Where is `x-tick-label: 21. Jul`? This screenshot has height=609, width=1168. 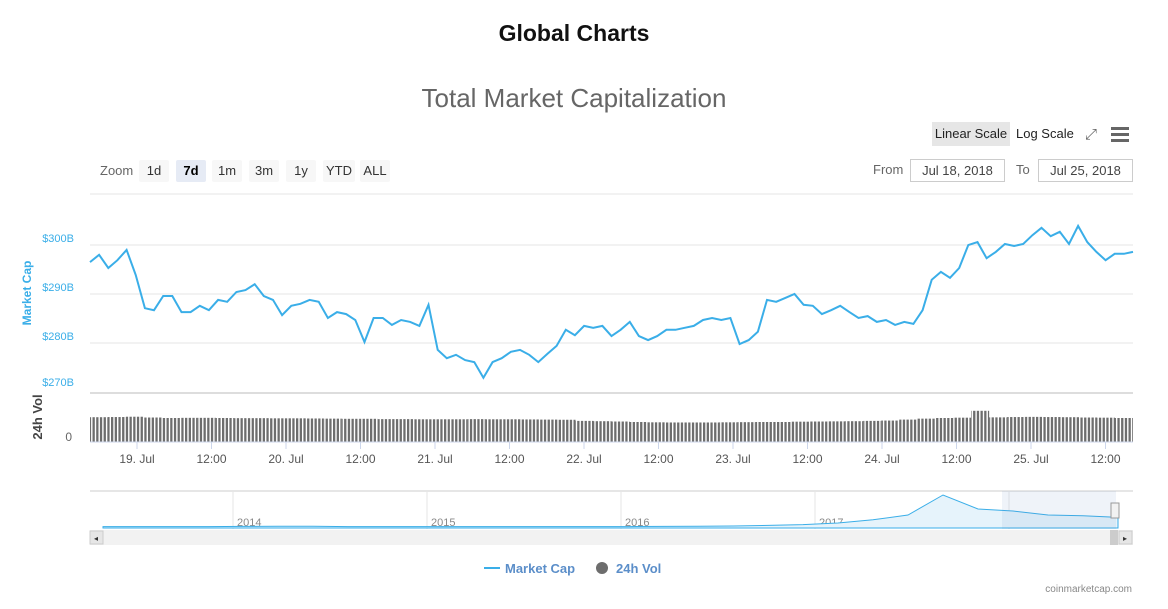
x-tick-label: 21. Jul is located at coordinates (434, 459).